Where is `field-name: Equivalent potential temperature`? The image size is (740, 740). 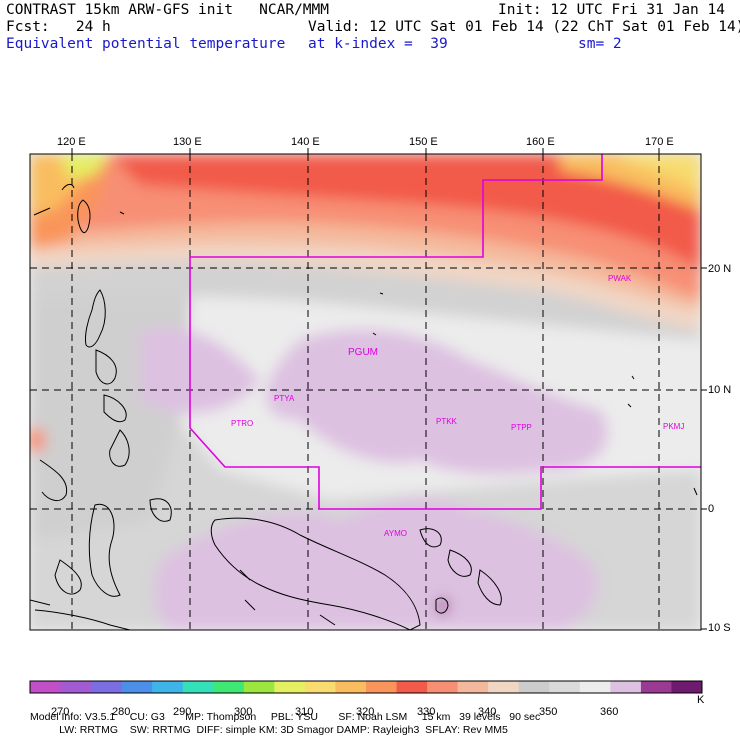 field-name: Equivalent potential temperature is located at coordinates (146, 44).